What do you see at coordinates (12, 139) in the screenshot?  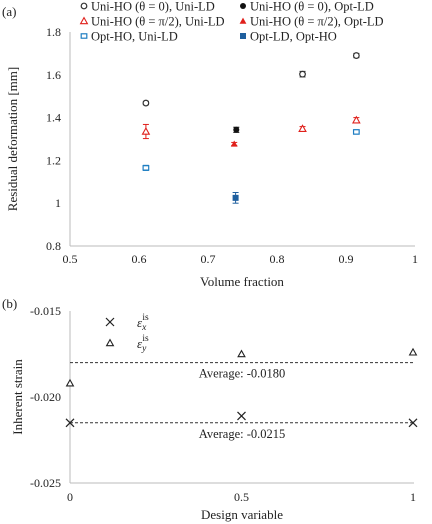 I see `panel-a-y-label: Residual deformation [mm]` at bounding box center [12, 139].